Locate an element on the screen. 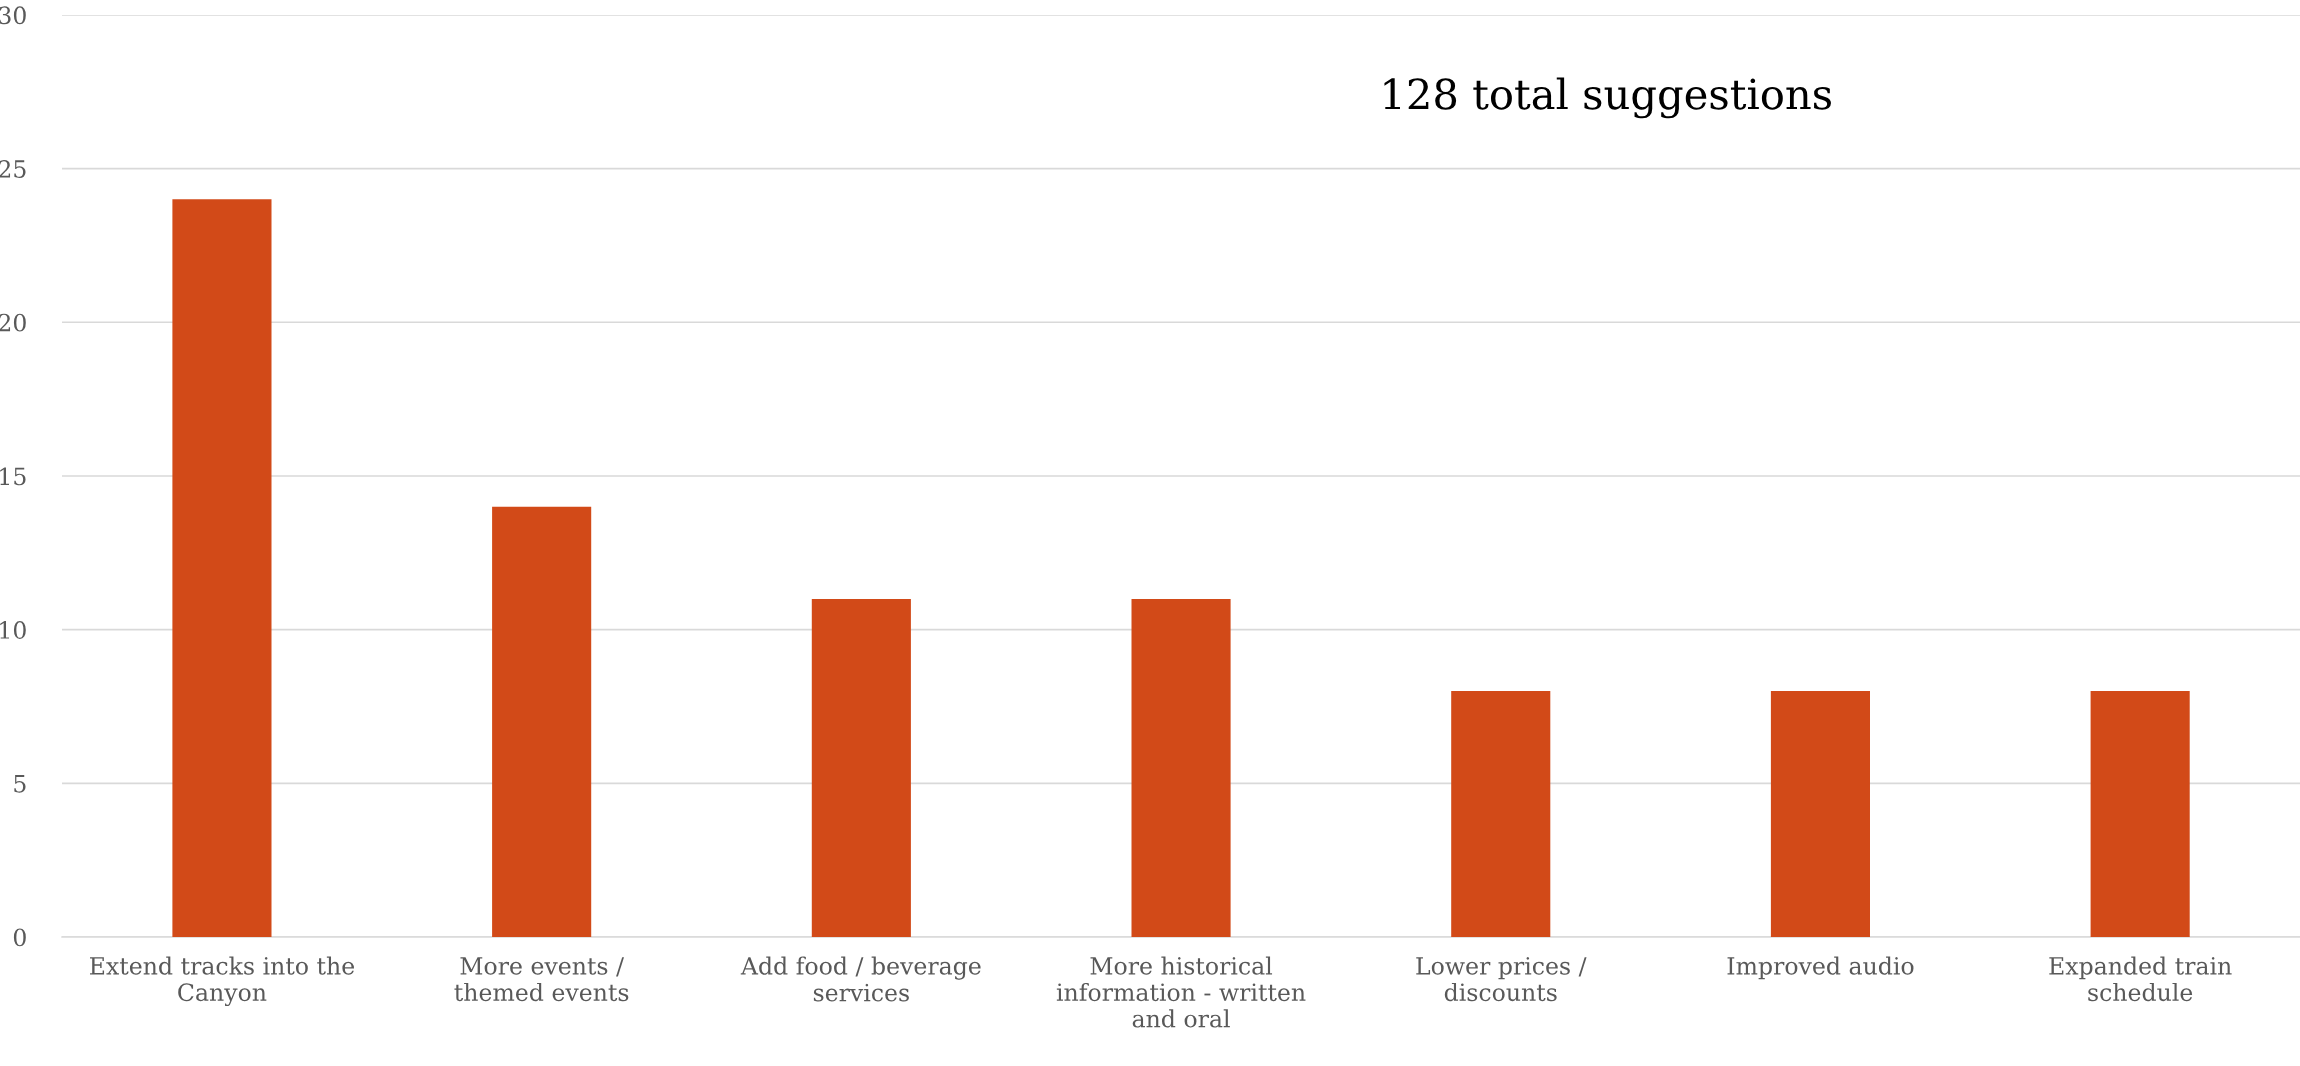 The height and width of the screenshot is (1066, 2300). x-tick-label: Improved audio is located at coordinates (1820, 968).